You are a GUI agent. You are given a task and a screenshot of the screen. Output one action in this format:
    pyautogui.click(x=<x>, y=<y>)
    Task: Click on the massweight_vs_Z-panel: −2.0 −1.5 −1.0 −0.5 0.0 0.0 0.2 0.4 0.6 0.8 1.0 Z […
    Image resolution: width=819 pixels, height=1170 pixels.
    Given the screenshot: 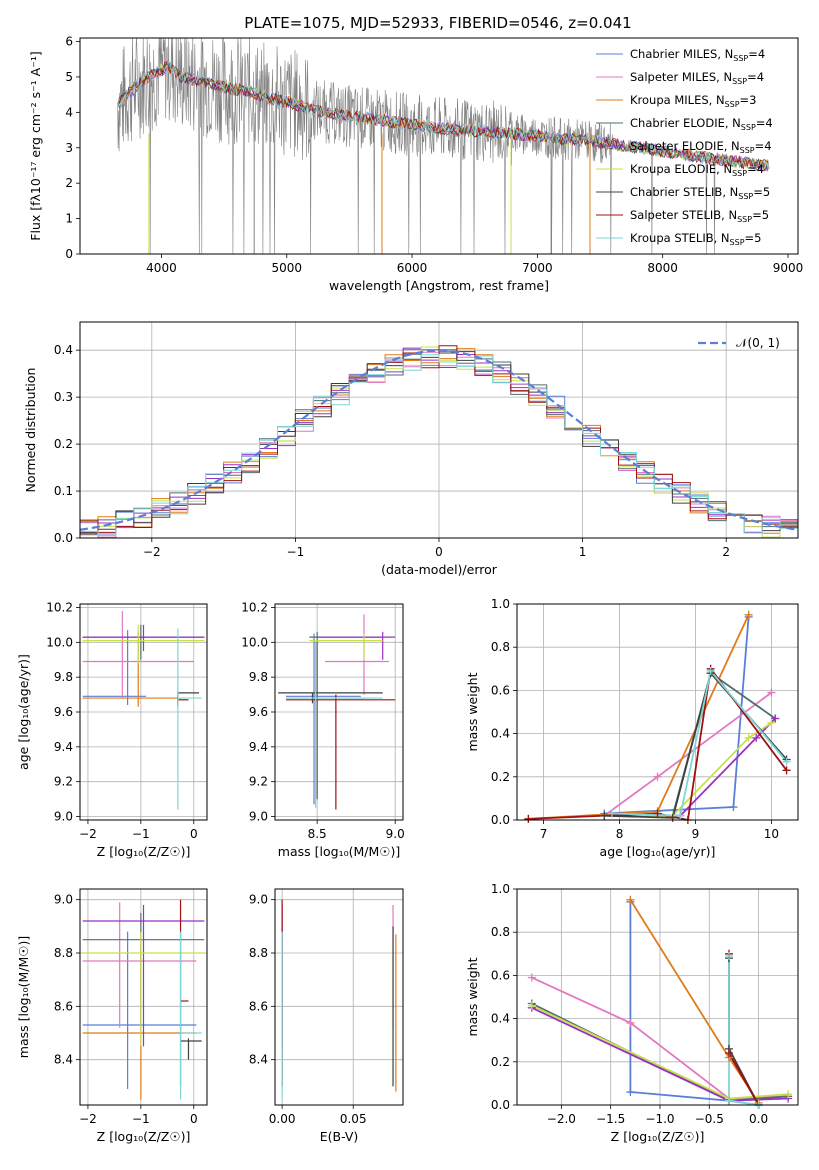 What is the action you would take?
    pyautogui.click(x=632, y=1013)
    